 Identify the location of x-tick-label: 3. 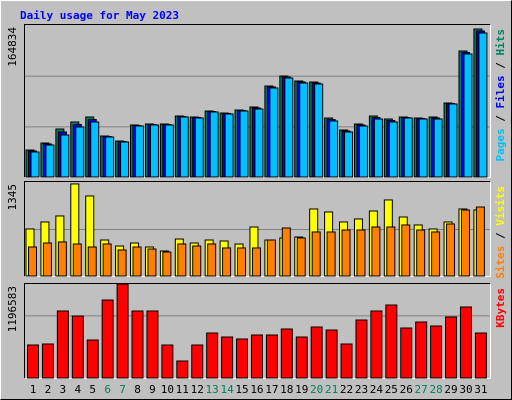
(63, 389).